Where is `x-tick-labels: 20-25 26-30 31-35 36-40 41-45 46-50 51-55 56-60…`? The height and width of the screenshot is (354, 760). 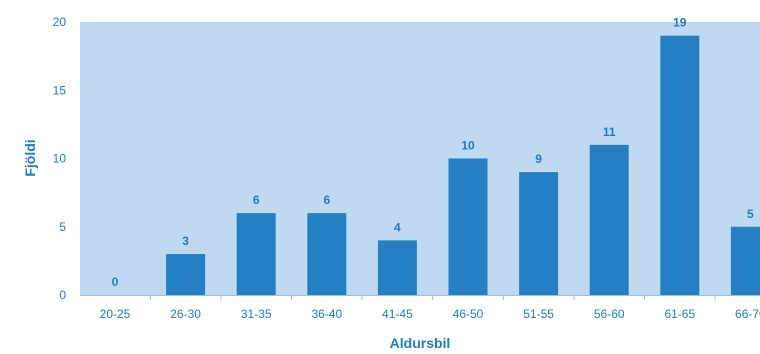
x-tick-labels: 20-25 26-30 31-35 36-40 41-45 46-50 51-55 56-60… is located at coordinates (430, 314).